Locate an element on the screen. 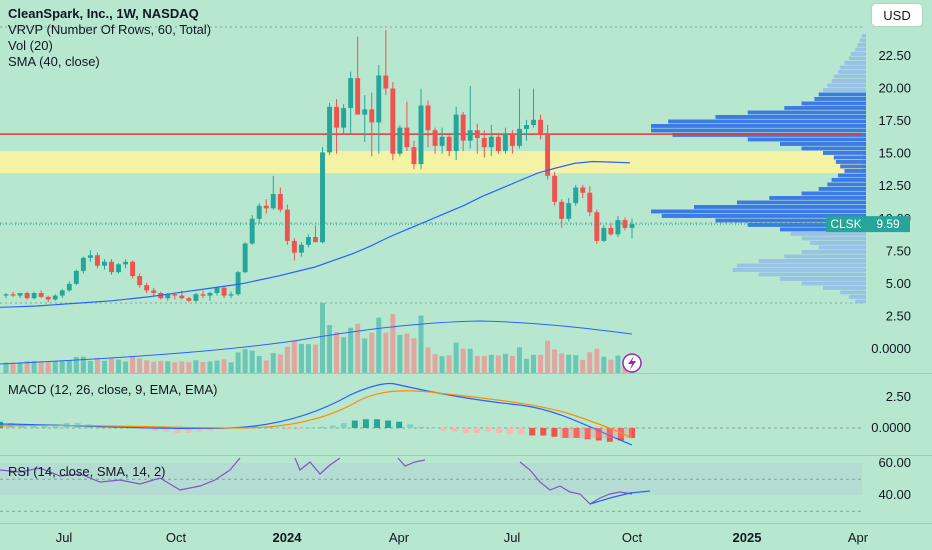 The width and height of the screenshot is (932, 550). rsi-tick-label: 60.00 is located at coordinates (894, 462).